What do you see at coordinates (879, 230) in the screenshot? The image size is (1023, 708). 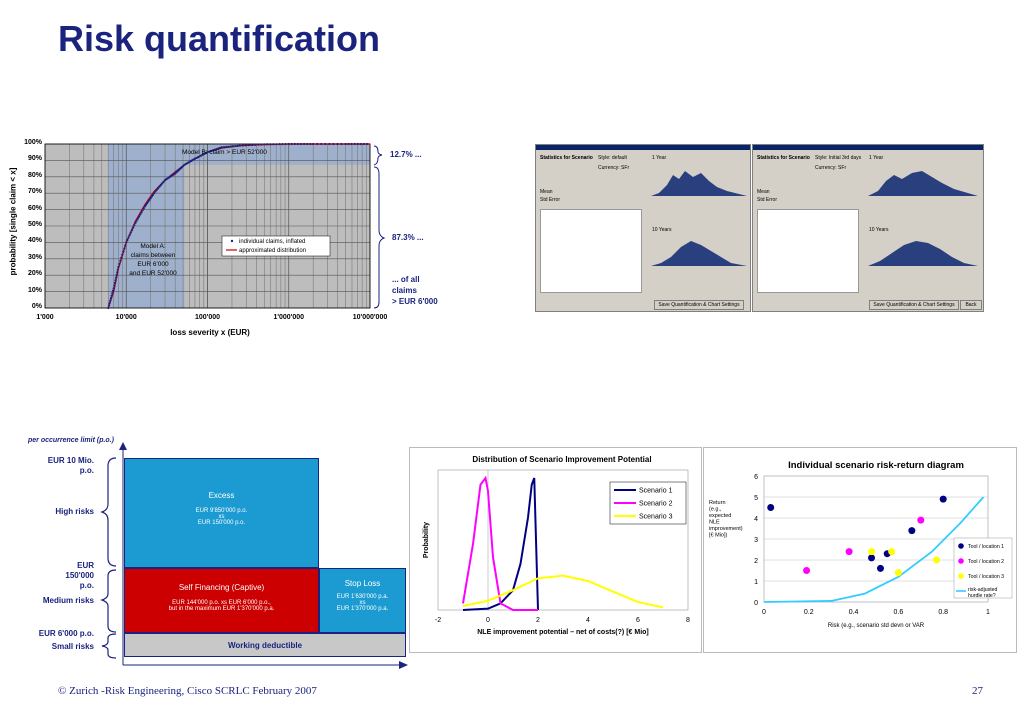 I see `dialog-2-10years: 10 Years` at bounding box center [879, 230].